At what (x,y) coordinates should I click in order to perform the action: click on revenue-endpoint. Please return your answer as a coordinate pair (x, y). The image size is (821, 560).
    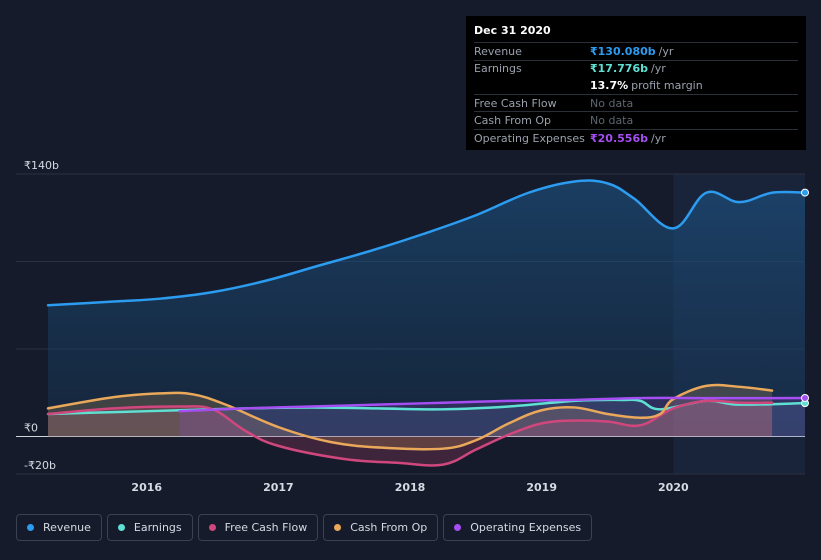
    Looking at the image, I should click on (805, 192).